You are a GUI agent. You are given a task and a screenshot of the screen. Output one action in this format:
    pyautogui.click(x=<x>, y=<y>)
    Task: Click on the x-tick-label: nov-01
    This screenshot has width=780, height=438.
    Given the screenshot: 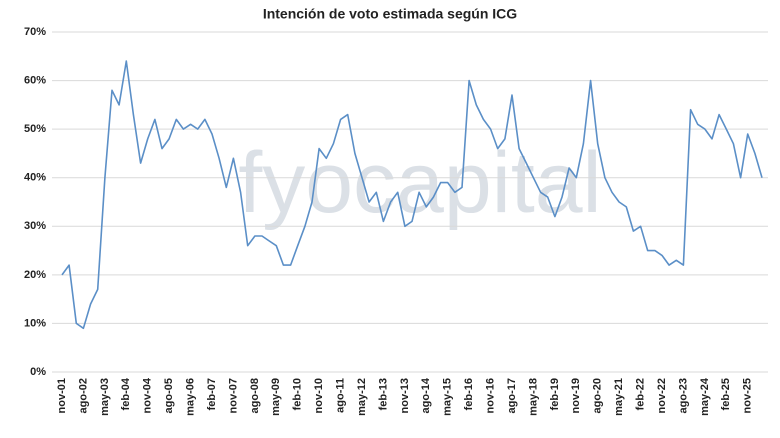 What is the action you would take?
    pyautogui.click(x=62, y=395)
    